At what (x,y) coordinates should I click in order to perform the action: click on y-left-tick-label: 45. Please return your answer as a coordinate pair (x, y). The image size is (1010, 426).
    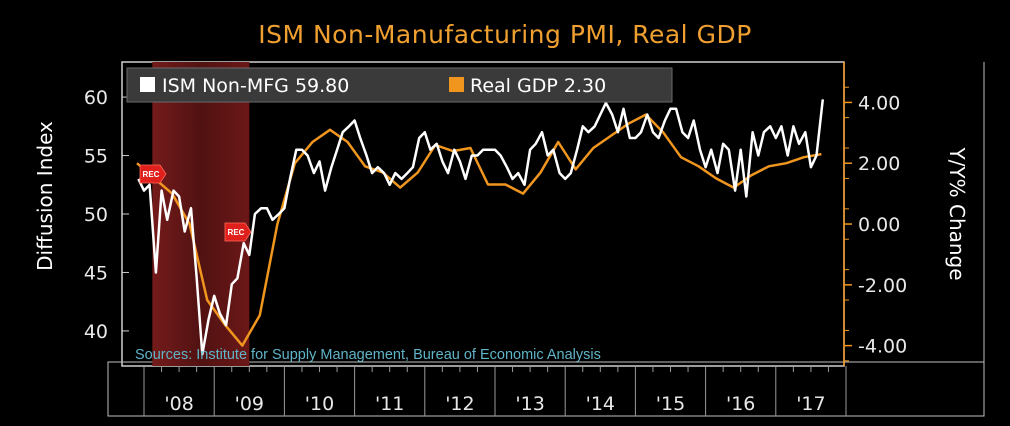
    Looking at the image, I should click on (96, 273).